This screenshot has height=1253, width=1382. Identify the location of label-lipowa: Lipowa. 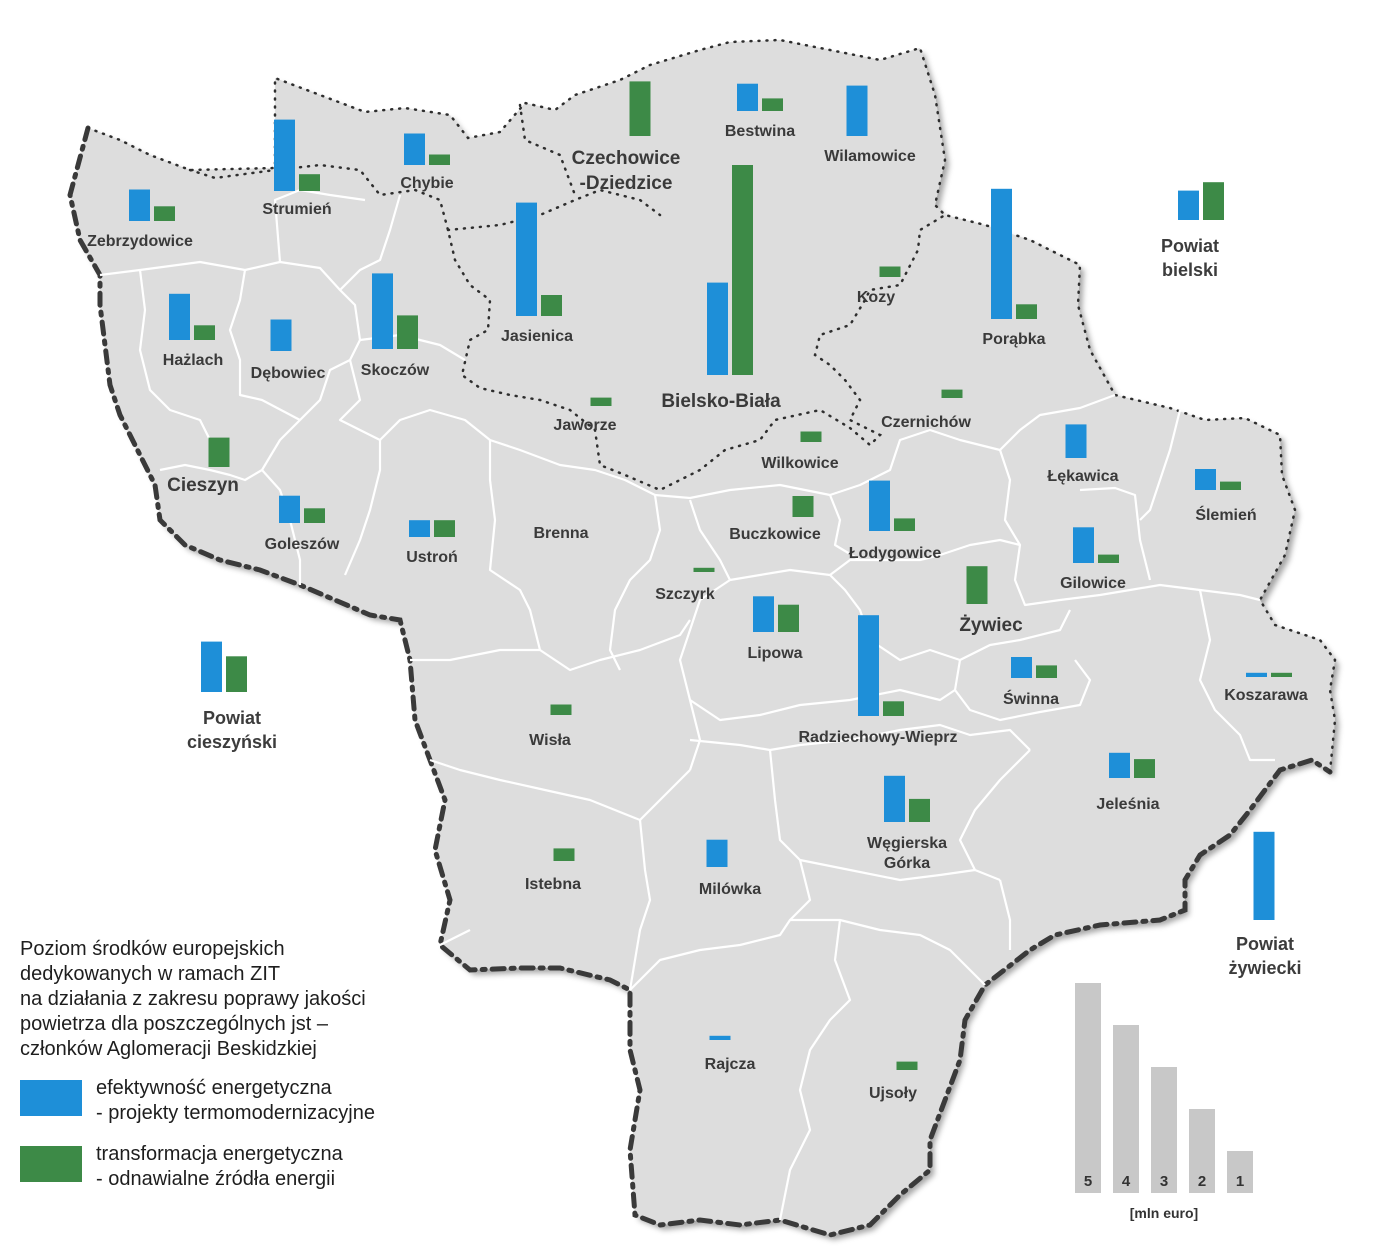
(774, 653).